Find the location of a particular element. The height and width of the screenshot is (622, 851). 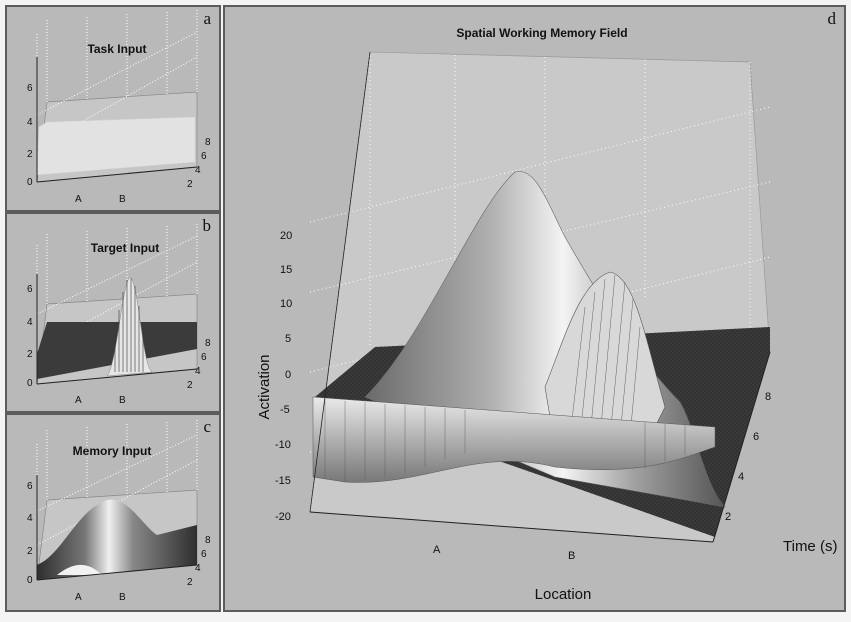

x-axis-label: Location is located at coordinates (563, 594).